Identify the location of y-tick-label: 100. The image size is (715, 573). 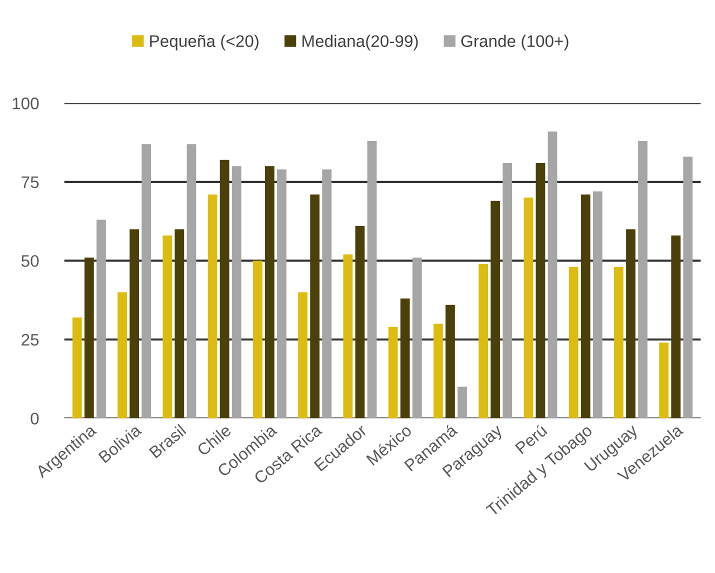
(25, 104).